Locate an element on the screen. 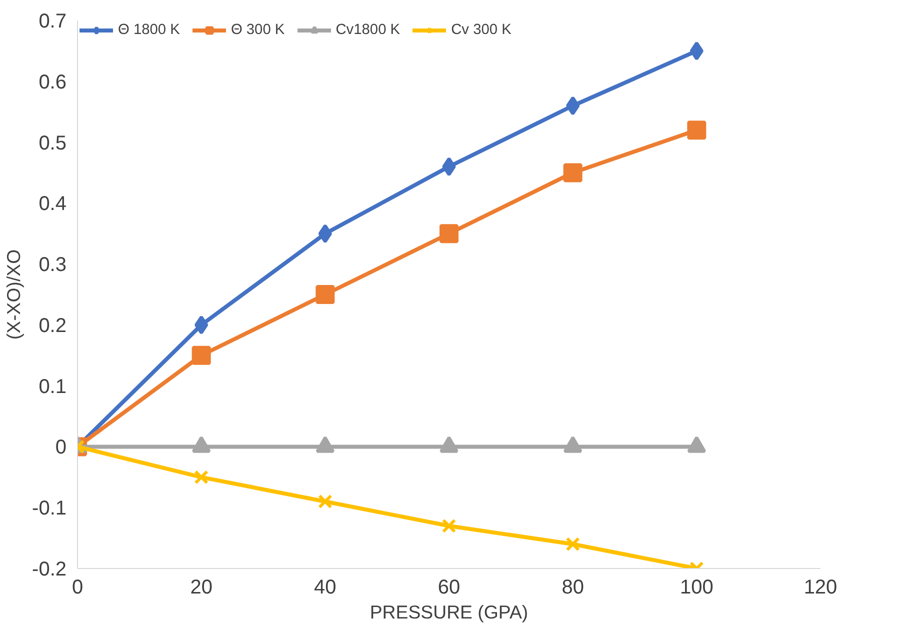 The image size is (904, 639). y-axis-title: (X-XO)/XO is located at coordinates (13, 294).